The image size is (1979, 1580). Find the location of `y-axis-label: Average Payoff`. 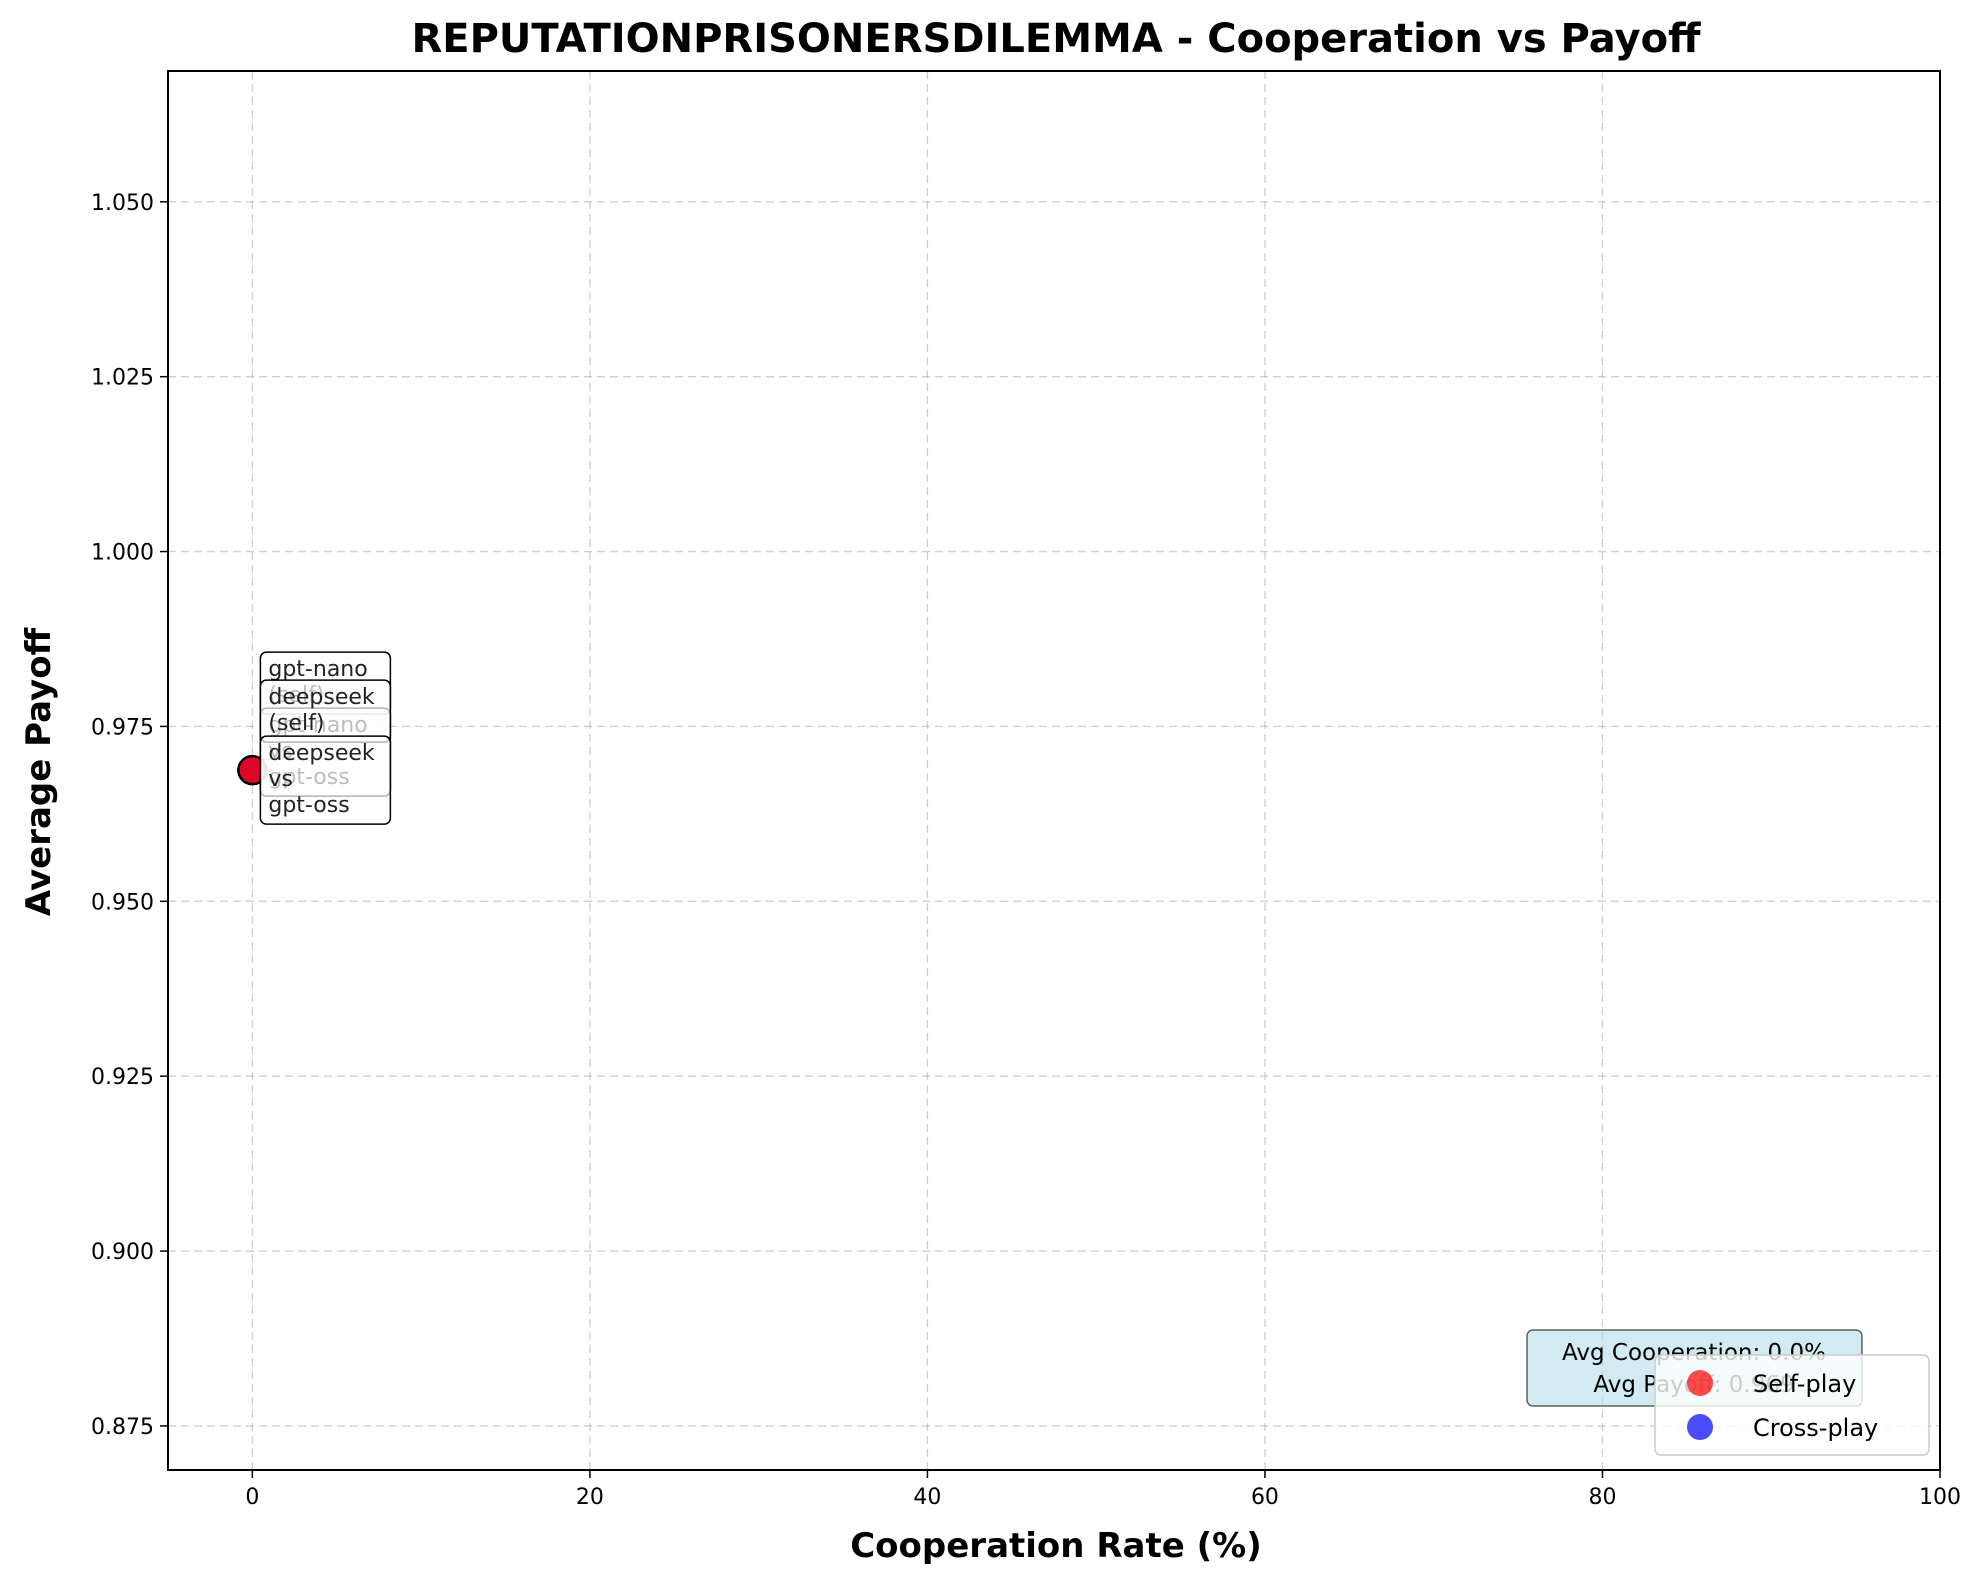

y-axis-label: Average Payoff is located at coordinates (39, 771).